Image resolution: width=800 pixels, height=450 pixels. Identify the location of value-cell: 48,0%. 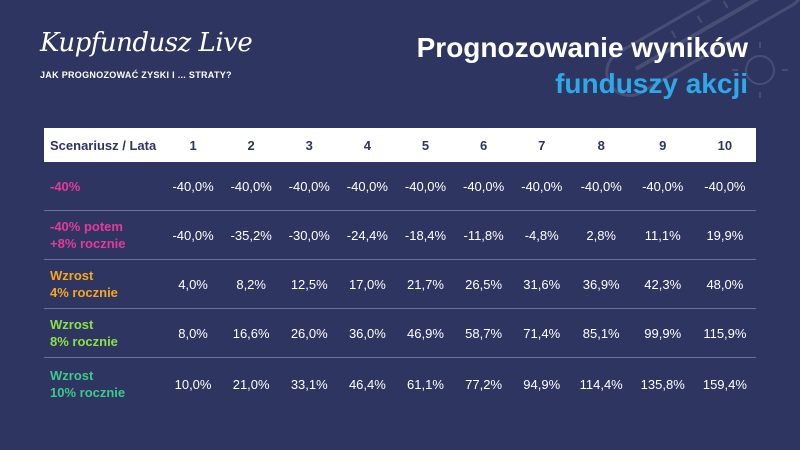
(724, 284).